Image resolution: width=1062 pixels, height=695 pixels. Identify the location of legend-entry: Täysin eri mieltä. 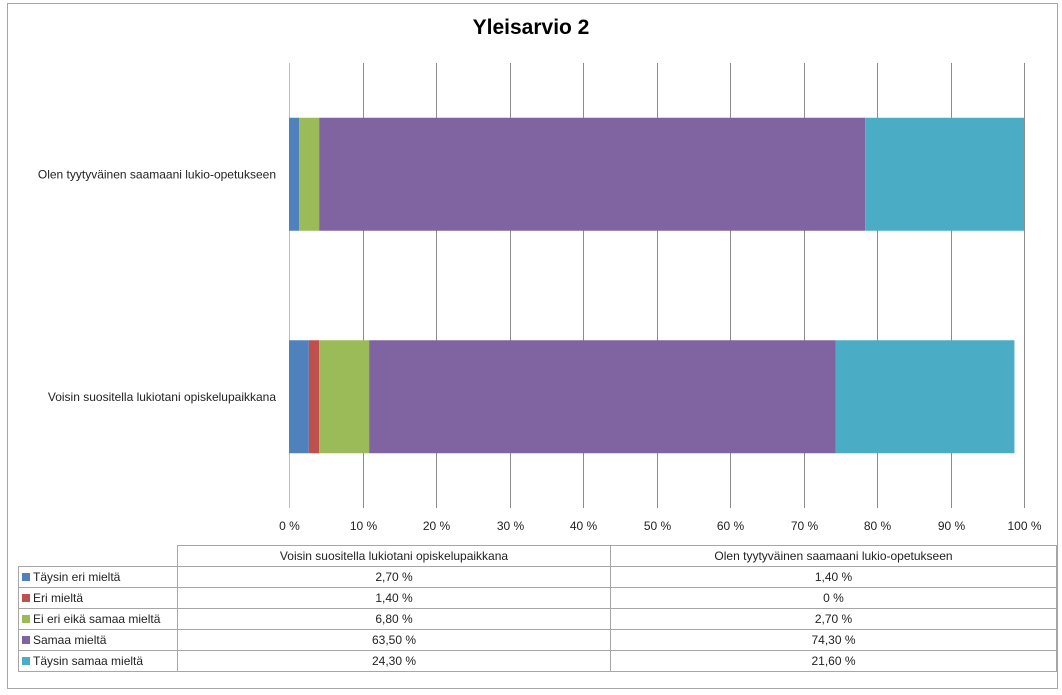
(98, 577).